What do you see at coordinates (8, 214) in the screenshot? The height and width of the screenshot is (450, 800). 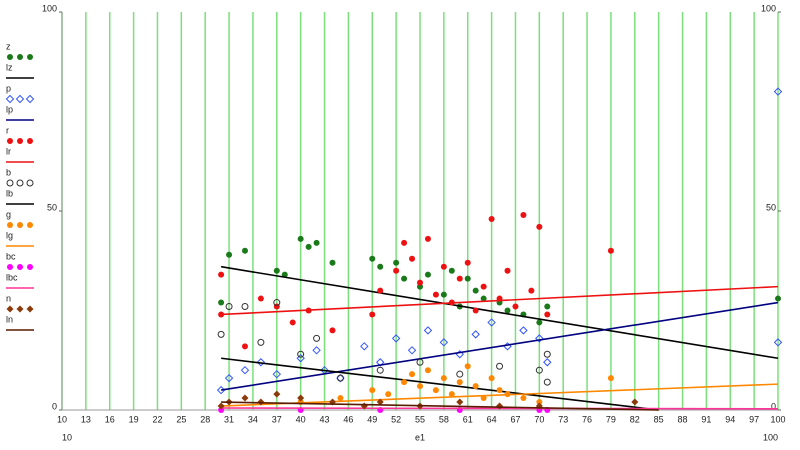 I see `legend-label: g` at bounding box center [8, 214].